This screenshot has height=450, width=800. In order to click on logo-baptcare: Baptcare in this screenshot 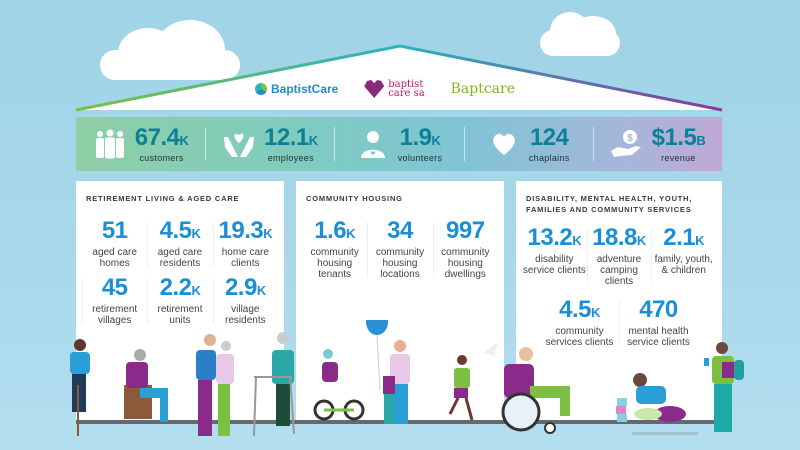, I will do `click(482, 89)`.